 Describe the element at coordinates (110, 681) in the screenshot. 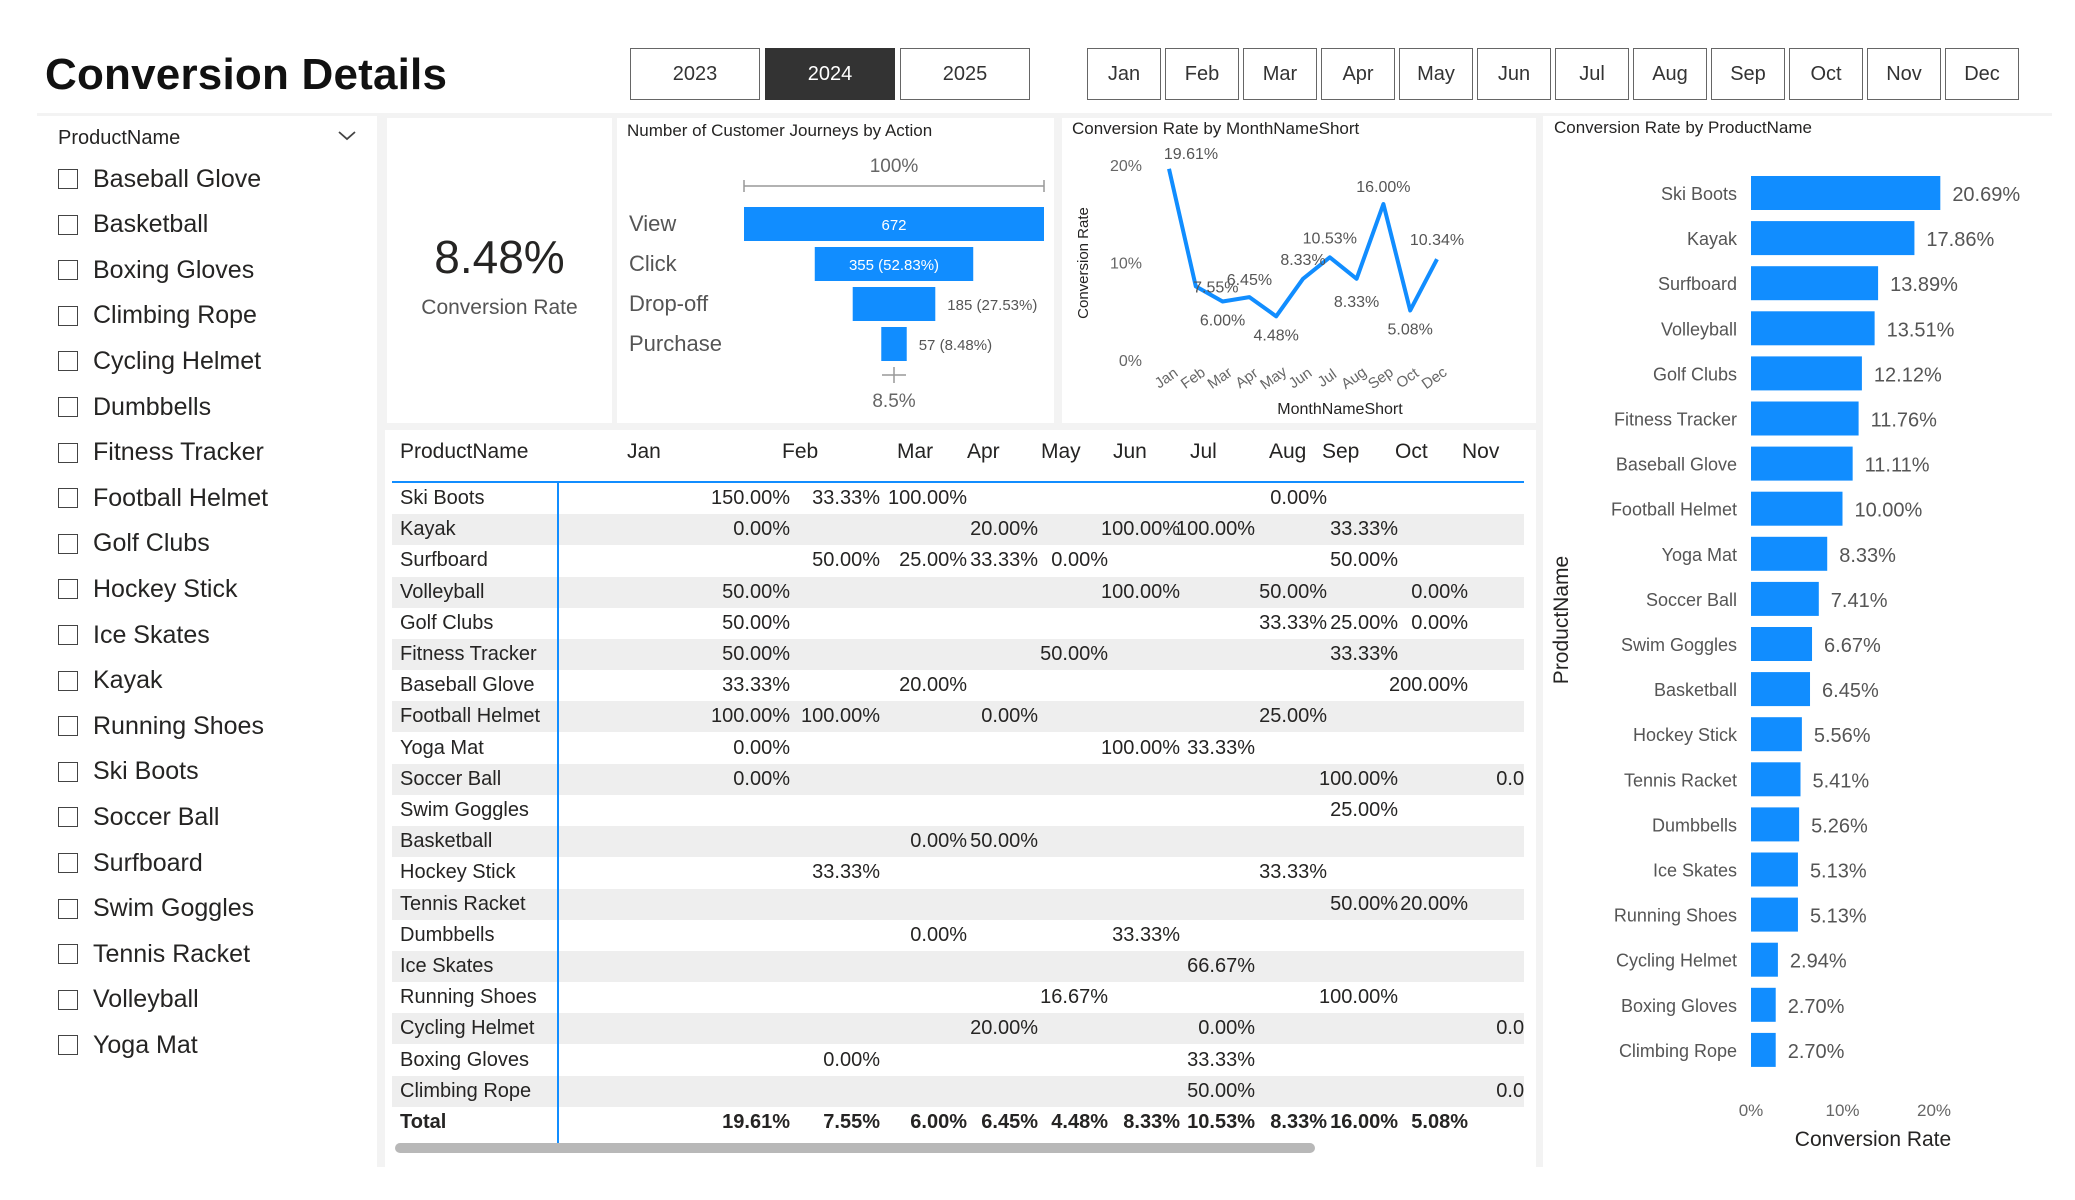

I see `slicer-item: Kayak` at that location.